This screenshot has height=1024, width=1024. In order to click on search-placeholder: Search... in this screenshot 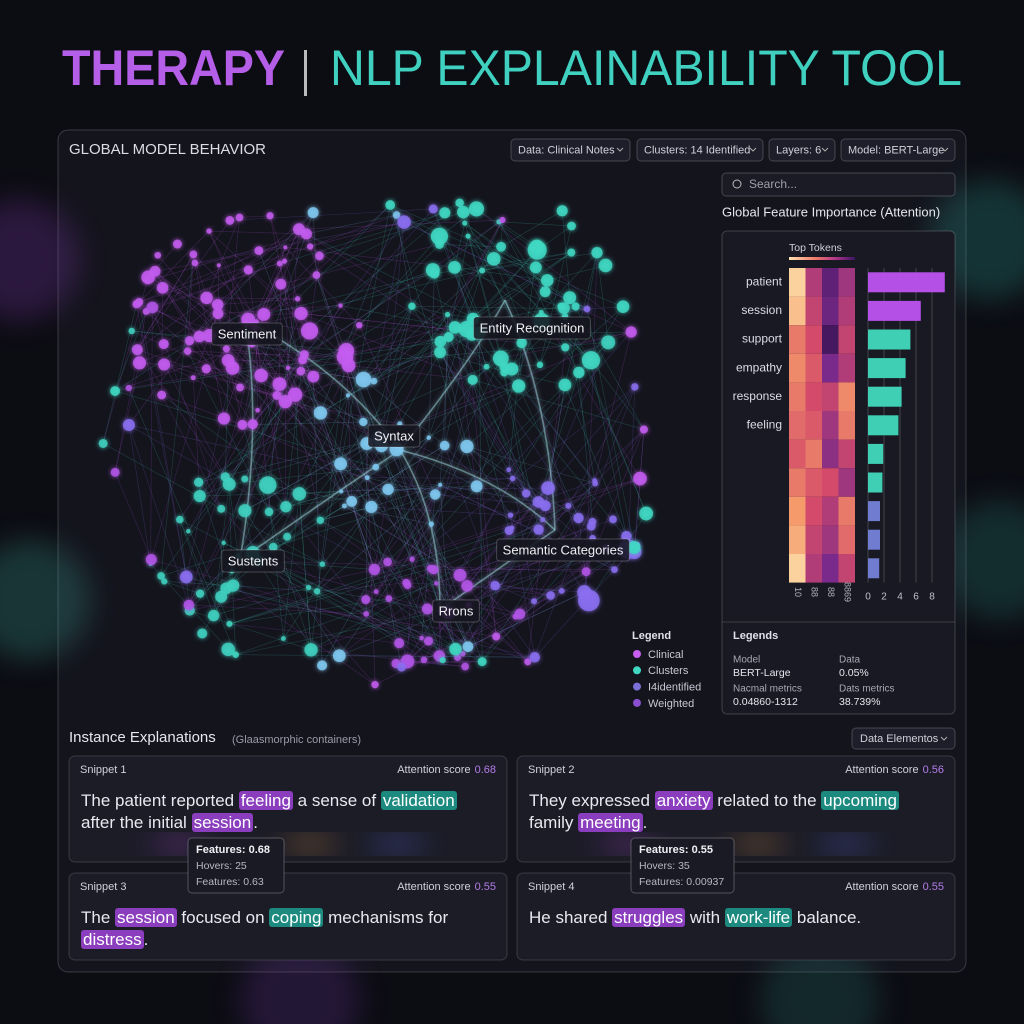, I will do `click(773, 184)`.